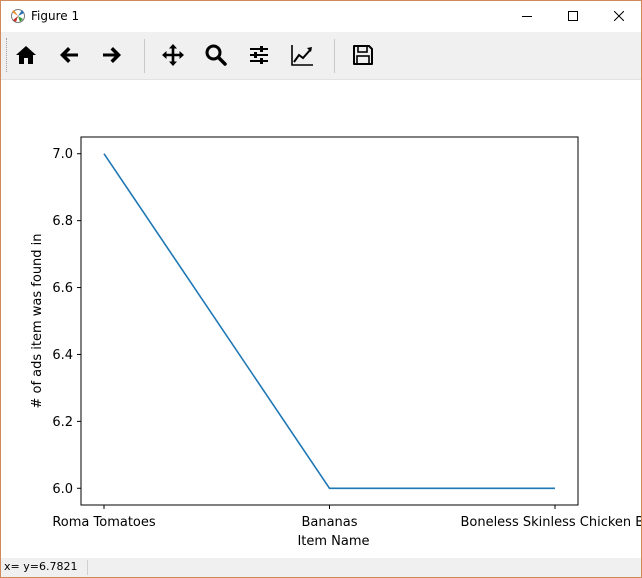  I want to click on magnifier-icon, so click(216, 55).